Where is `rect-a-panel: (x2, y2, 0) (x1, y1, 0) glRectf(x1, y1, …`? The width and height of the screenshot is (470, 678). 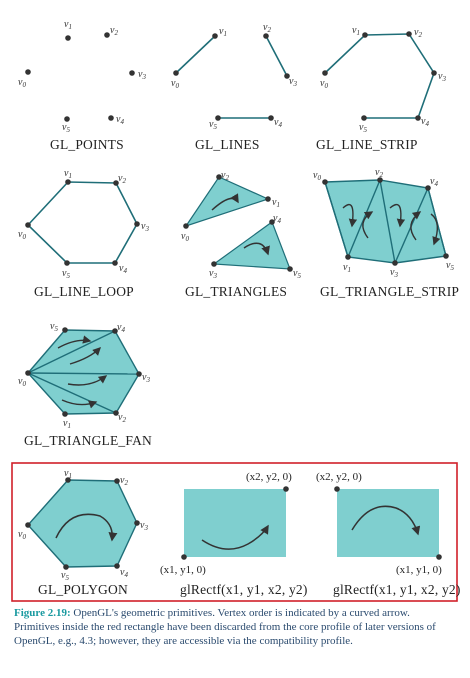
rect-a-panel: (x2, y2, 0) (x1, y1, 0) glRectf(x1, y1, … is located at coordinates (234, 534).